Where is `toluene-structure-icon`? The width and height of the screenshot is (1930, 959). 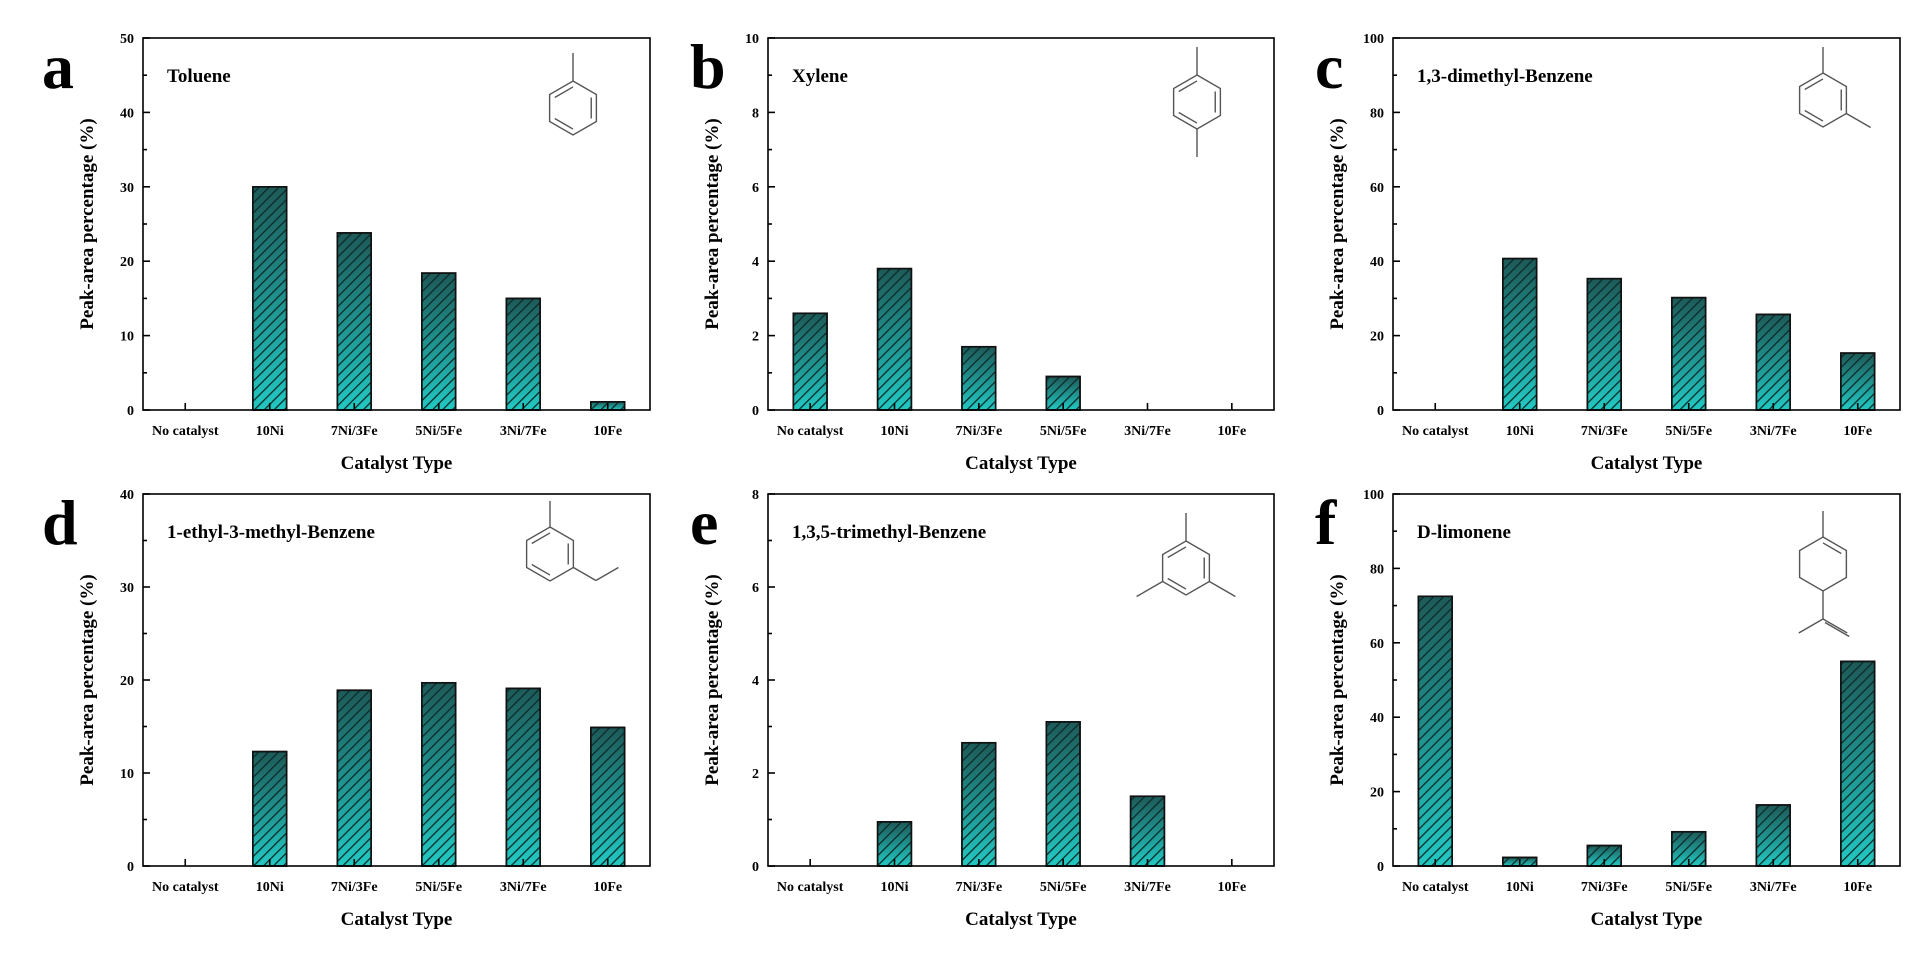 toluene-structure-icon is located at coordinates (573, 94).